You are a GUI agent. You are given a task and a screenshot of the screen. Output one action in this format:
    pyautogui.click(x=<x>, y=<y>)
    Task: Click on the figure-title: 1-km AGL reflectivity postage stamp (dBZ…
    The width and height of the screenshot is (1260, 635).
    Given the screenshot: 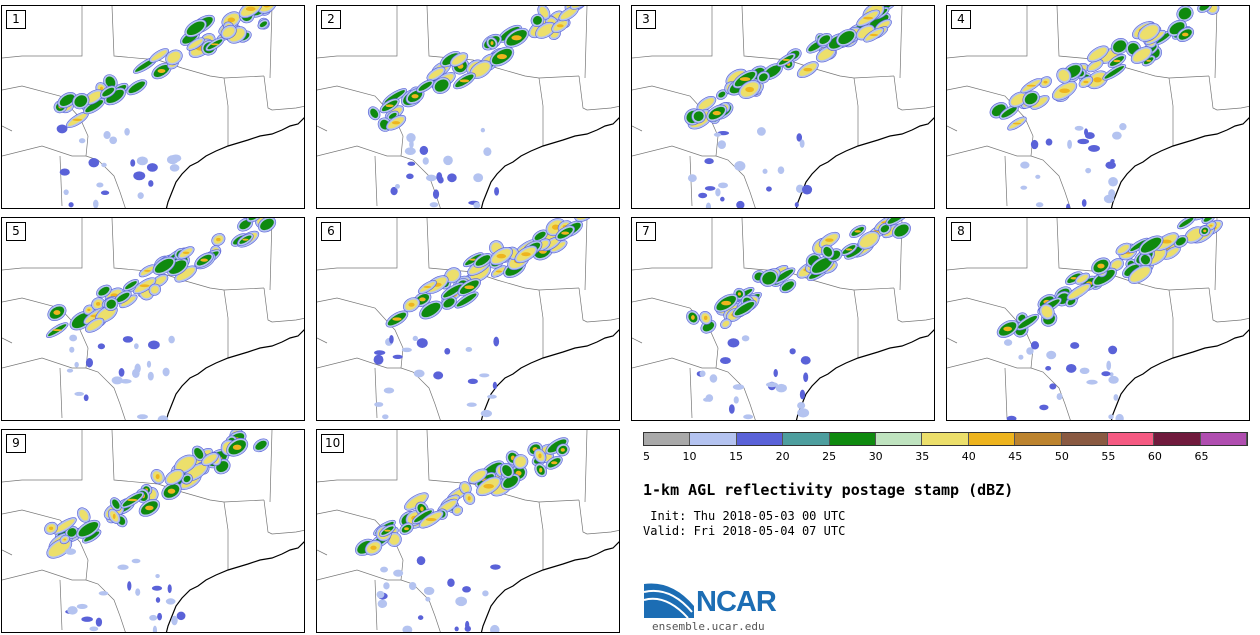 What is the action you would take?
    pyautogui.click(x=828, y=490)
    